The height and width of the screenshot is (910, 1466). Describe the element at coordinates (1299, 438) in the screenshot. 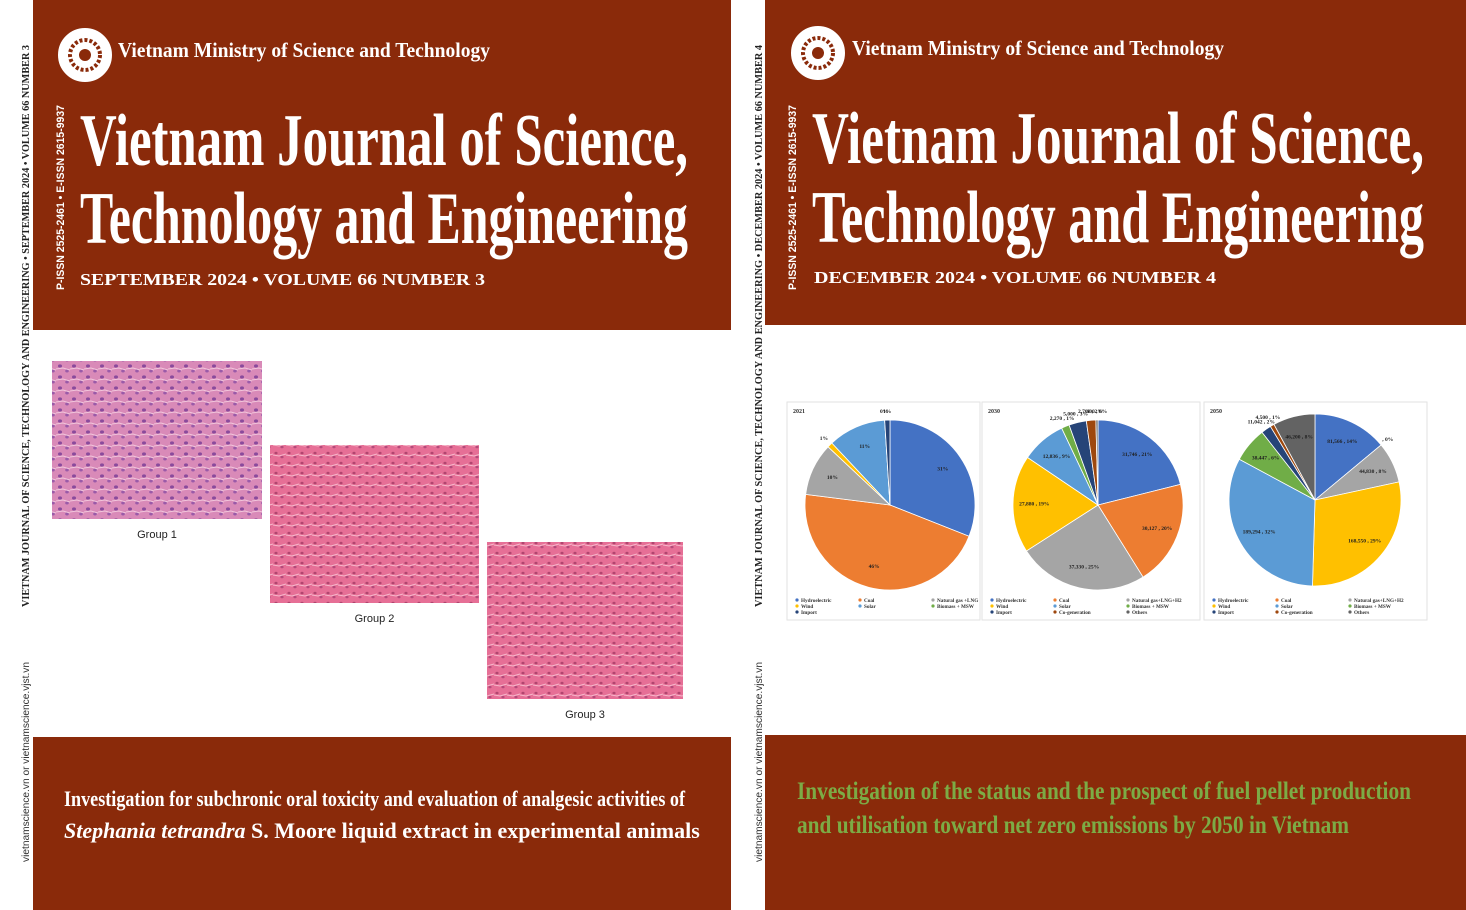

I see `data-label: 46,200 , 8%` at that location.